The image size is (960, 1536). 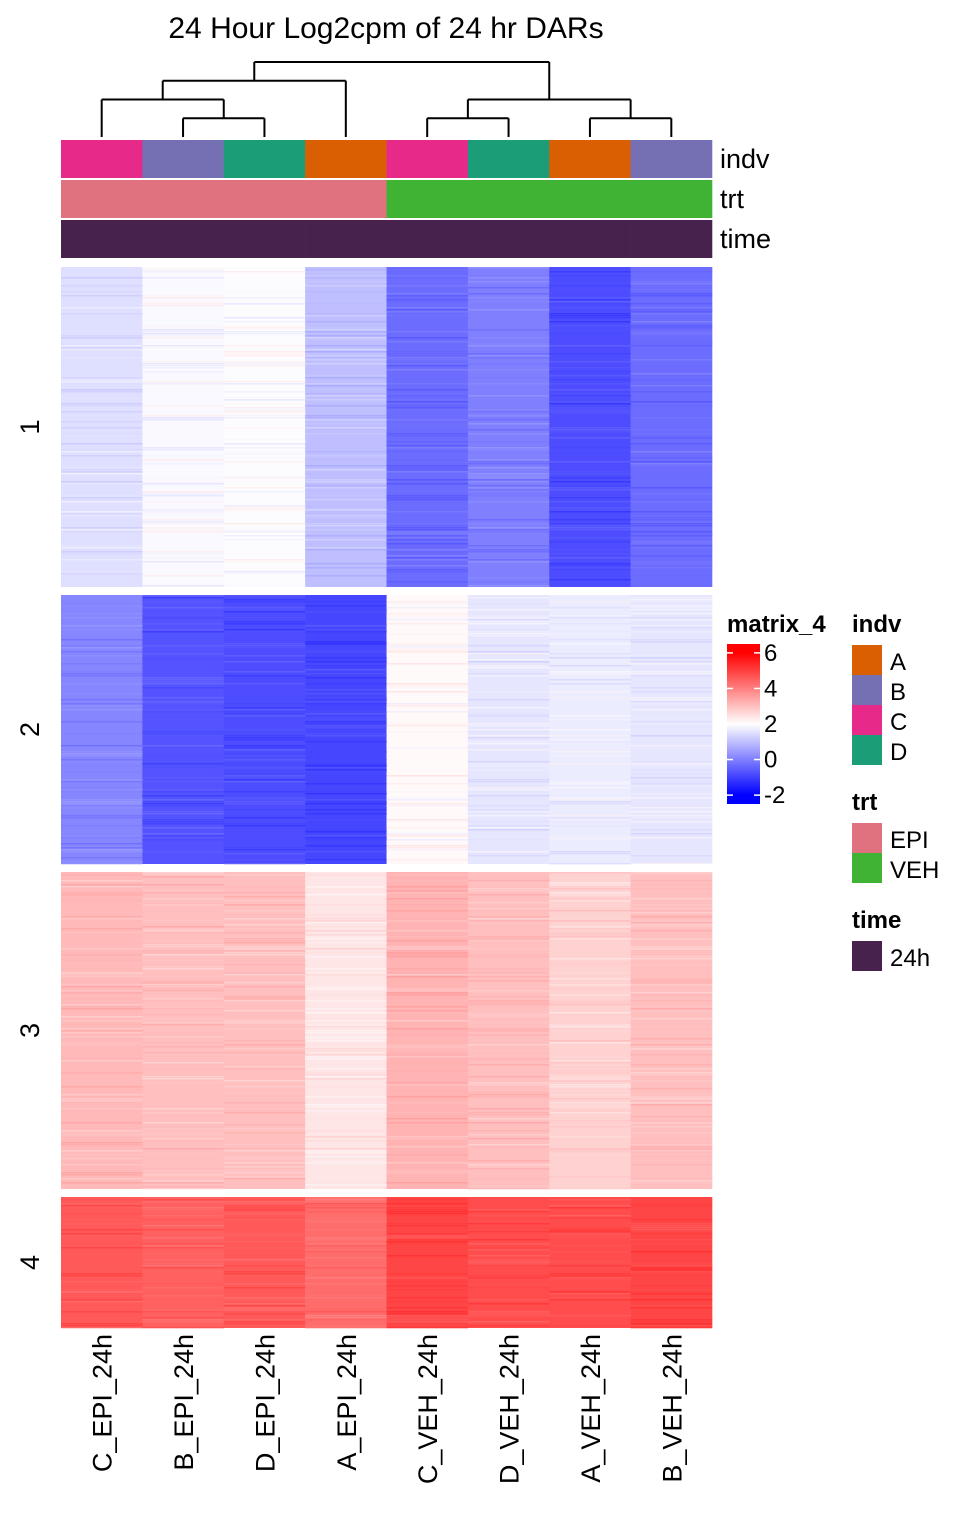 What do you see at coordinates (898, 692) in the screenshot?
I see `legend-item-label: B` at bounding box center [898, 692].